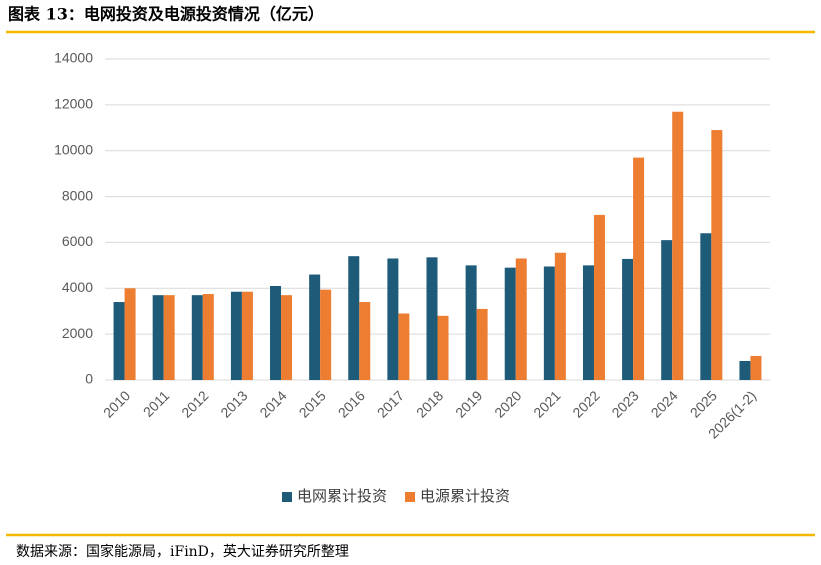 This screenshot has width=821, height=565. What do you see at coordinates (468, 403) in the screenshot?
I see `x-tick-label: 2019` at bounding box center [468, 403].